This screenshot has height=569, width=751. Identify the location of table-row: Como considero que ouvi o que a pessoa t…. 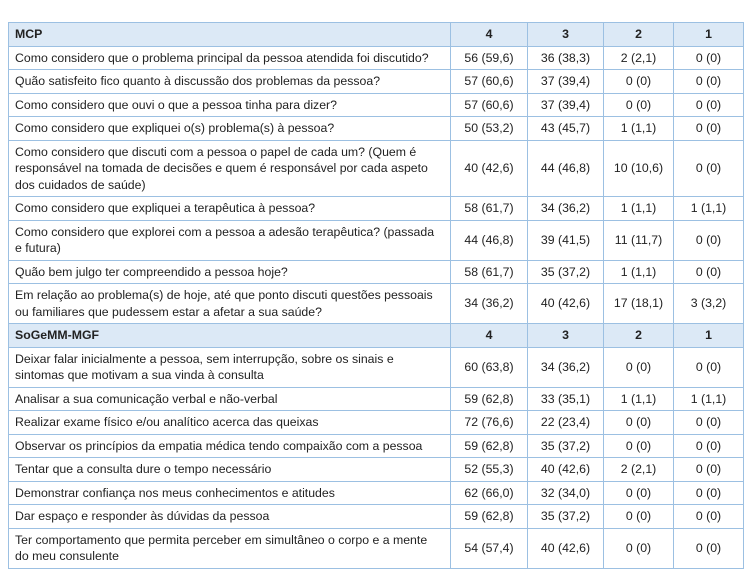
(376, 104).